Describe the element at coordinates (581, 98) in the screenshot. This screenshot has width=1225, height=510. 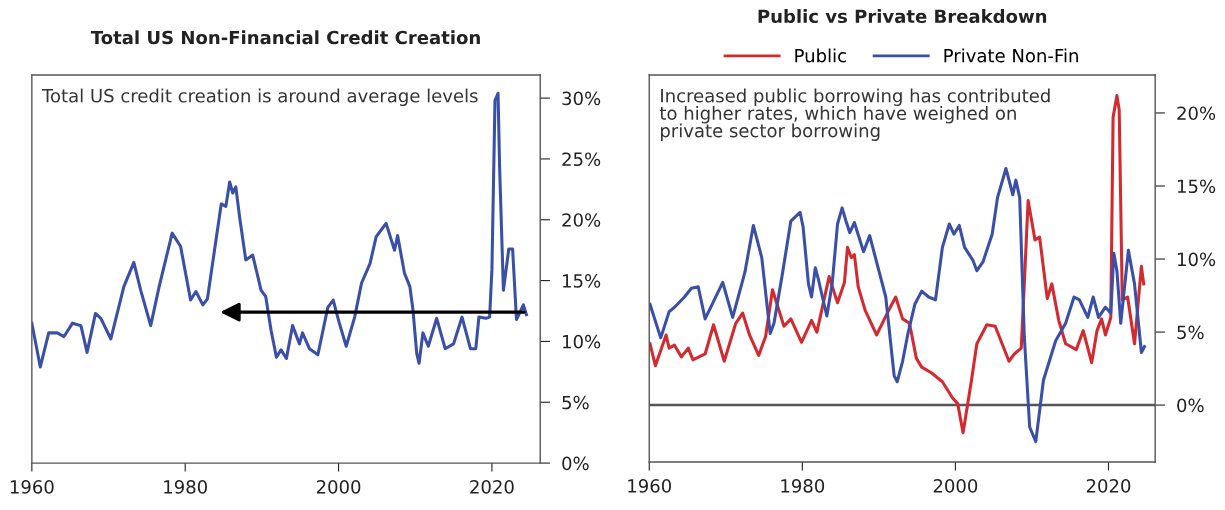
I see `y-tick-label: 30%` at that location.